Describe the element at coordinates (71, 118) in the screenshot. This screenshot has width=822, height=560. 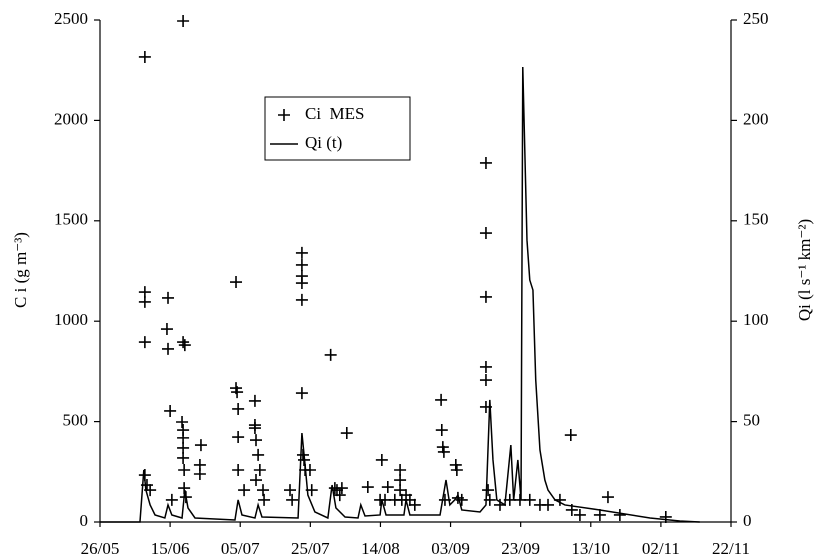
I see `y-tick-label: 2000` at that location.